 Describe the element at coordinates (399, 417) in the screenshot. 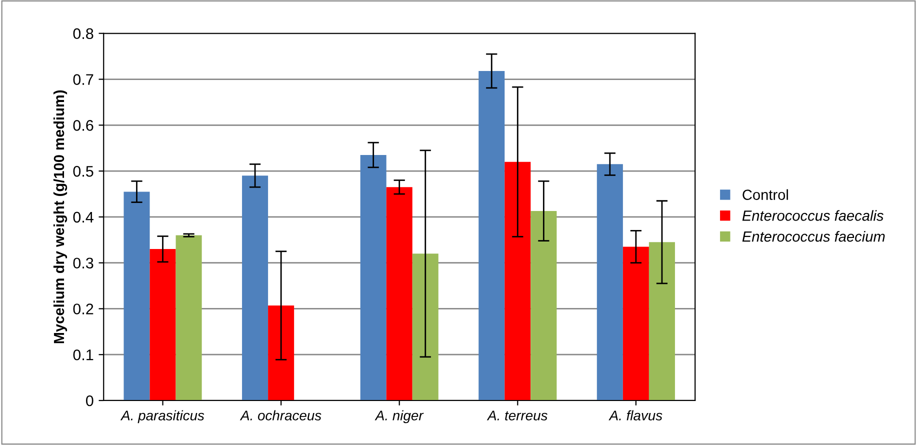

I see `x-tick-label: A. niger` at that location.